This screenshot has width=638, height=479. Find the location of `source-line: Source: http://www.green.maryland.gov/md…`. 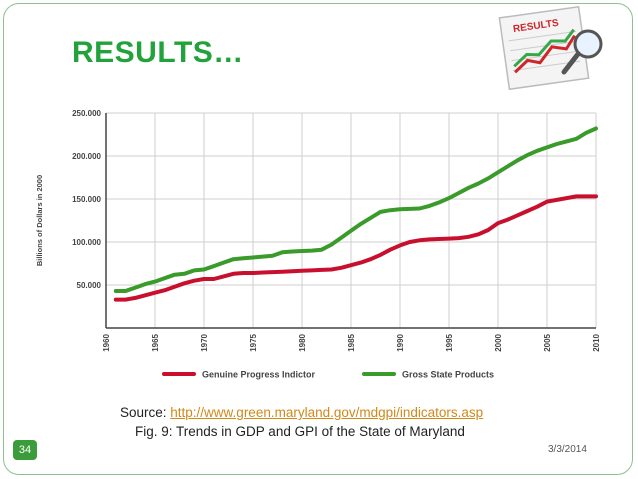

source-line: Source: http://www.green.maryland.gov/md… is located at coordinates (301, 412).